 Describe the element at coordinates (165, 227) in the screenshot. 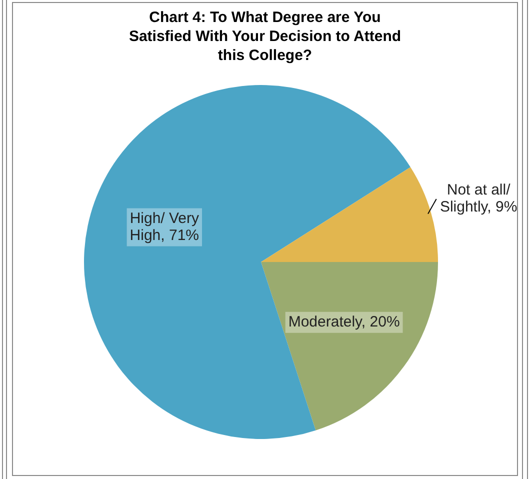

I see `slice-label: High/ Very High, 71%` at that location.